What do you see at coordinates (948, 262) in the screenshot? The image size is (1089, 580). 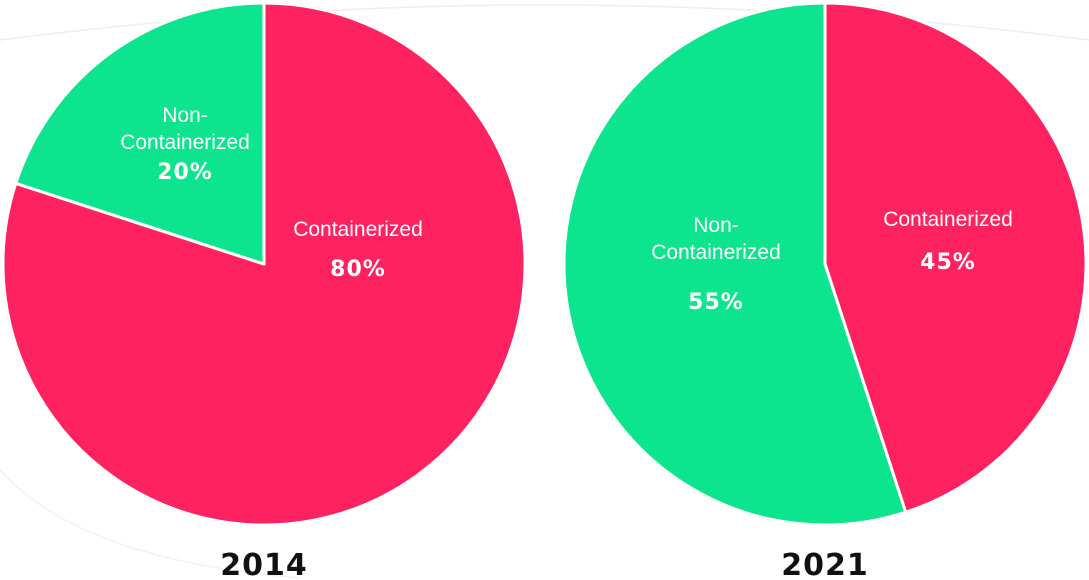 I see `slice-value-label: 45%` at bounding box center [948, 262].